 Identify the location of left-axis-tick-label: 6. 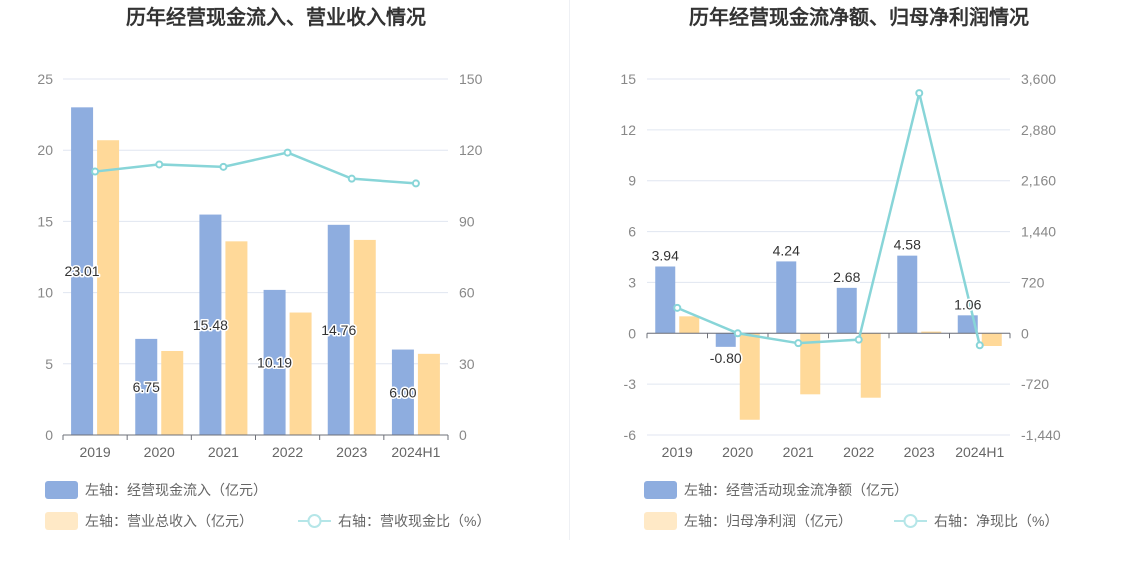
(632, 232).